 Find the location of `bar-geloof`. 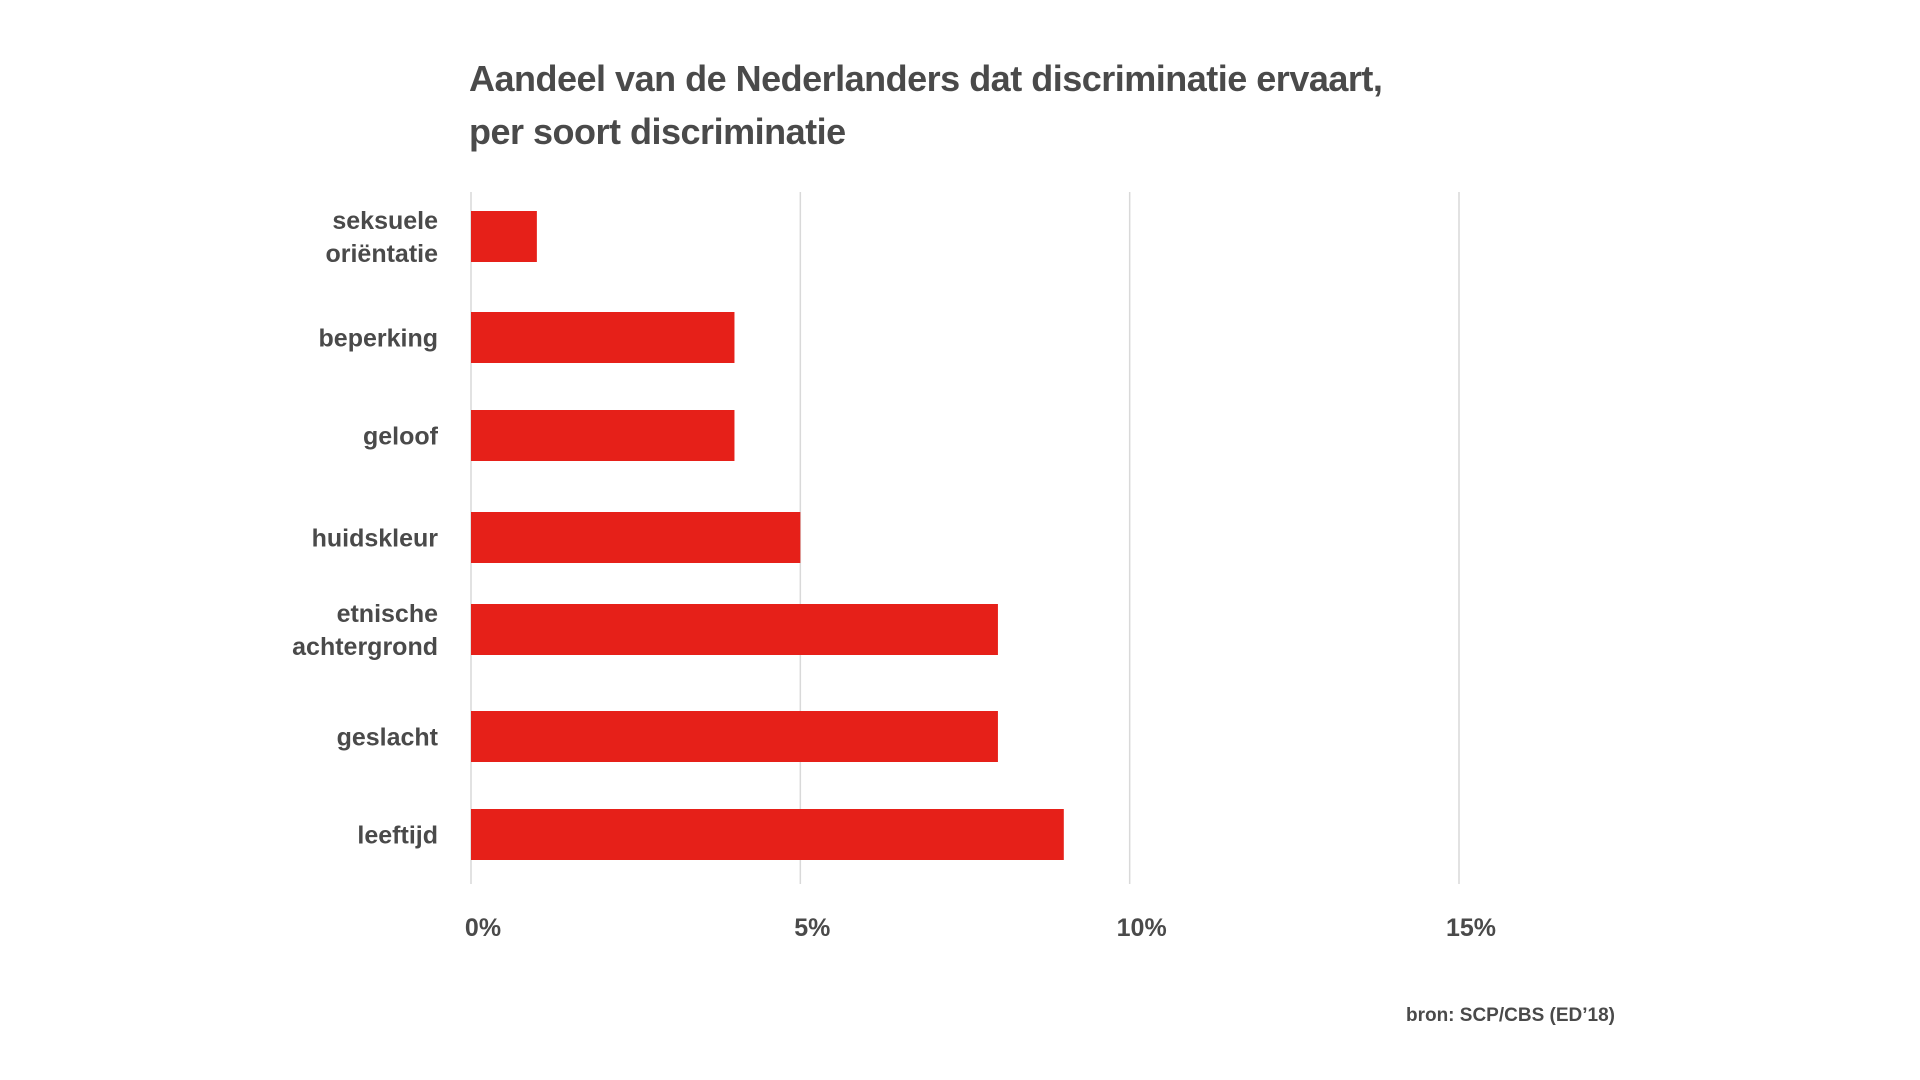

bar-geloof is located at coordinates (603, 435).